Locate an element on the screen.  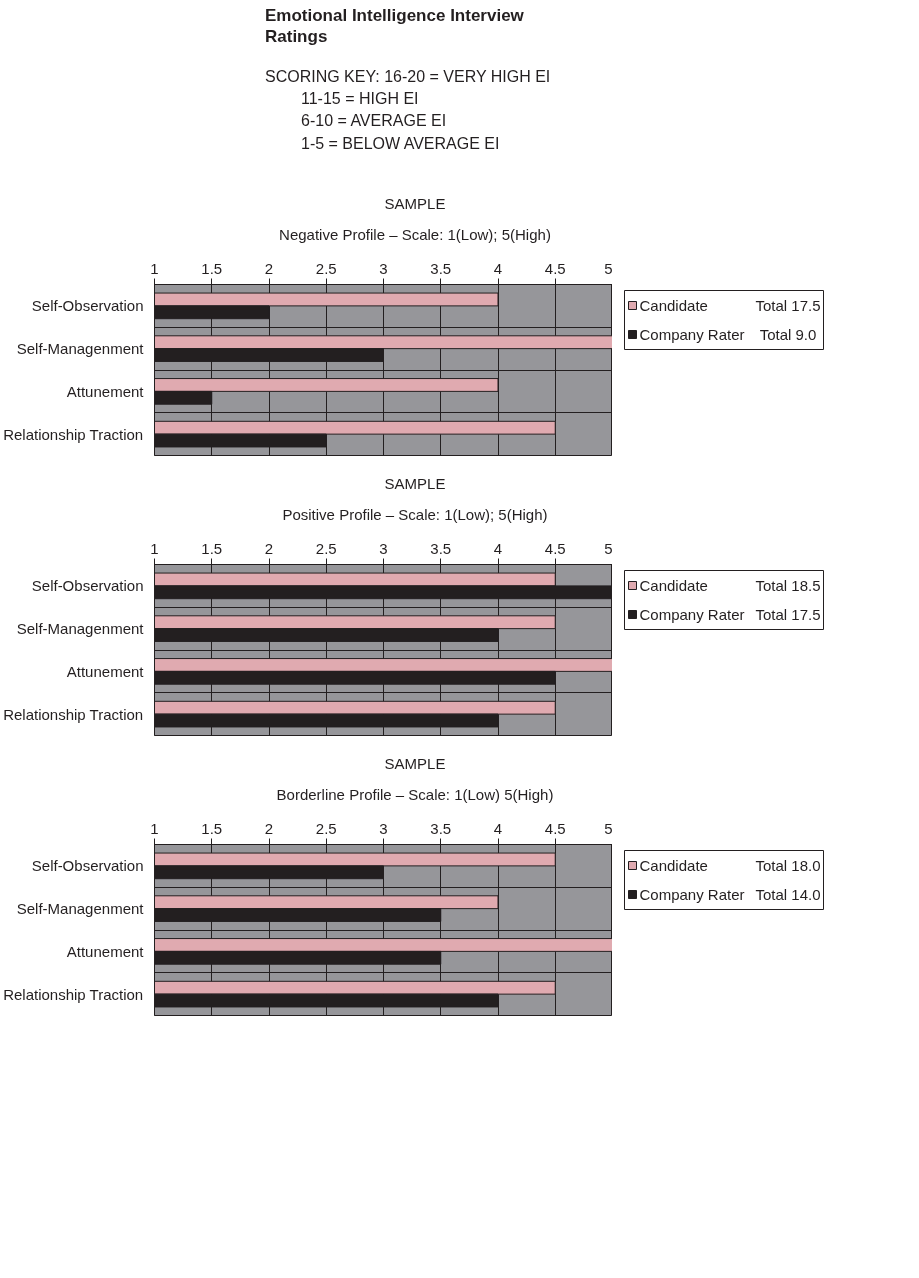
chart-subtitle: Borderline Profile – Scale: 1(Low) 5(High) is located at coordinates (415, 795).